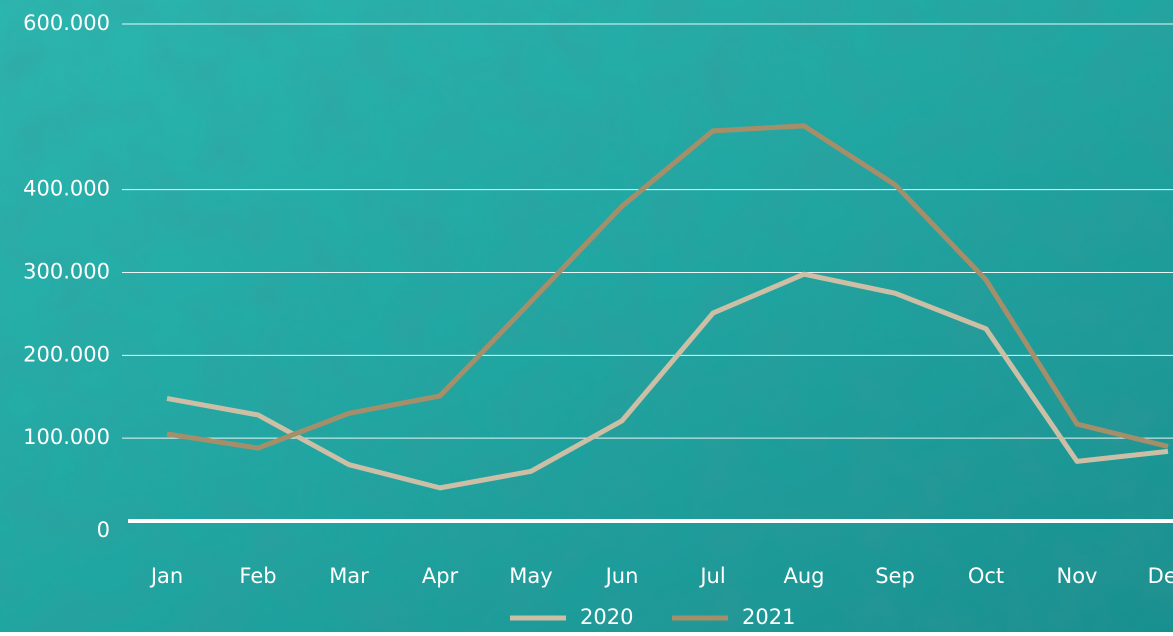 This screenshot has height=636, width=1173. I want to click on x-tick-label: Dec, so click(1160, 576).